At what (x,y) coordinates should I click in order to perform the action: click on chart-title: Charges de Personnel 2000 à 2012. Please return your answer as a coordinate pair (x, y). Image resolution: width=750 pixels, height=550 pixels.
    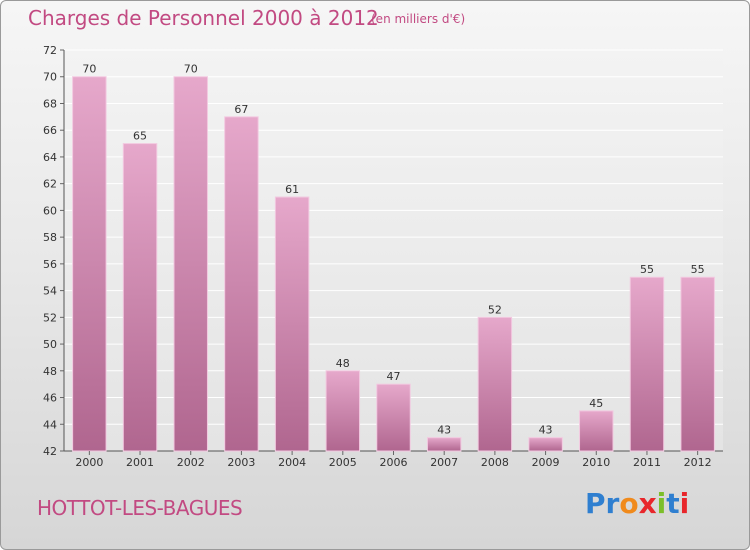
    Looking at the image, I should click on (203, 18).